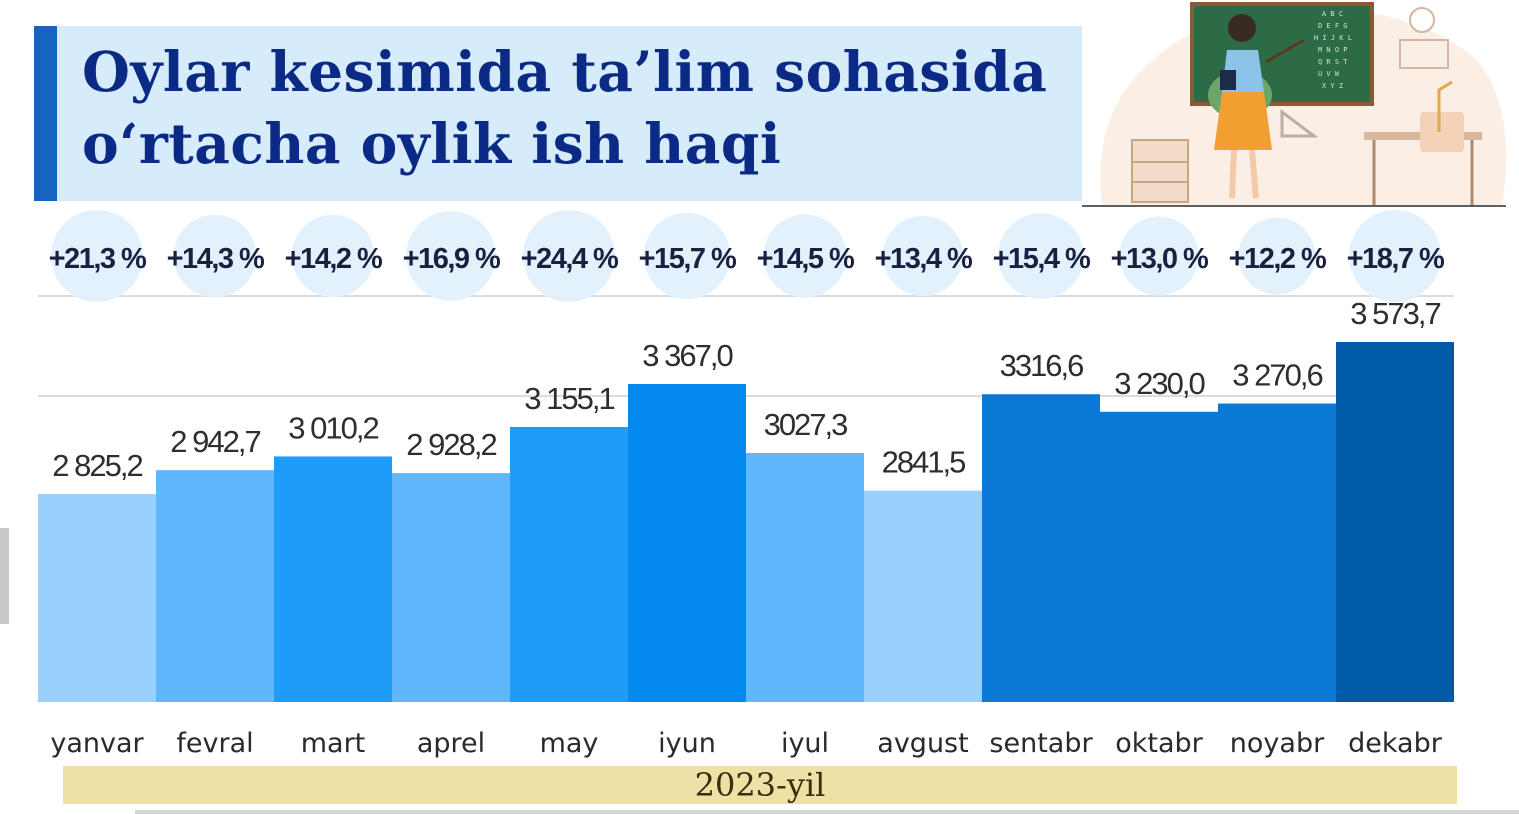  Describe the element at coordinates (1333, 62) in the screenshot. I see `svg-text: Q R S T` at that location.